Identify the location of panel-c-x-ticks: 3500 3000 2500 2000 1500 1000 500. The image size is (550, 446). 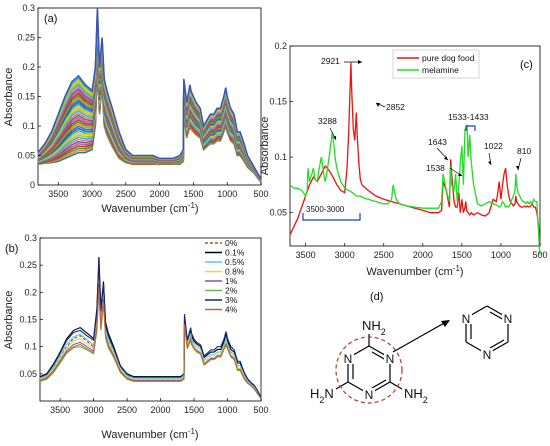
(422, 251).